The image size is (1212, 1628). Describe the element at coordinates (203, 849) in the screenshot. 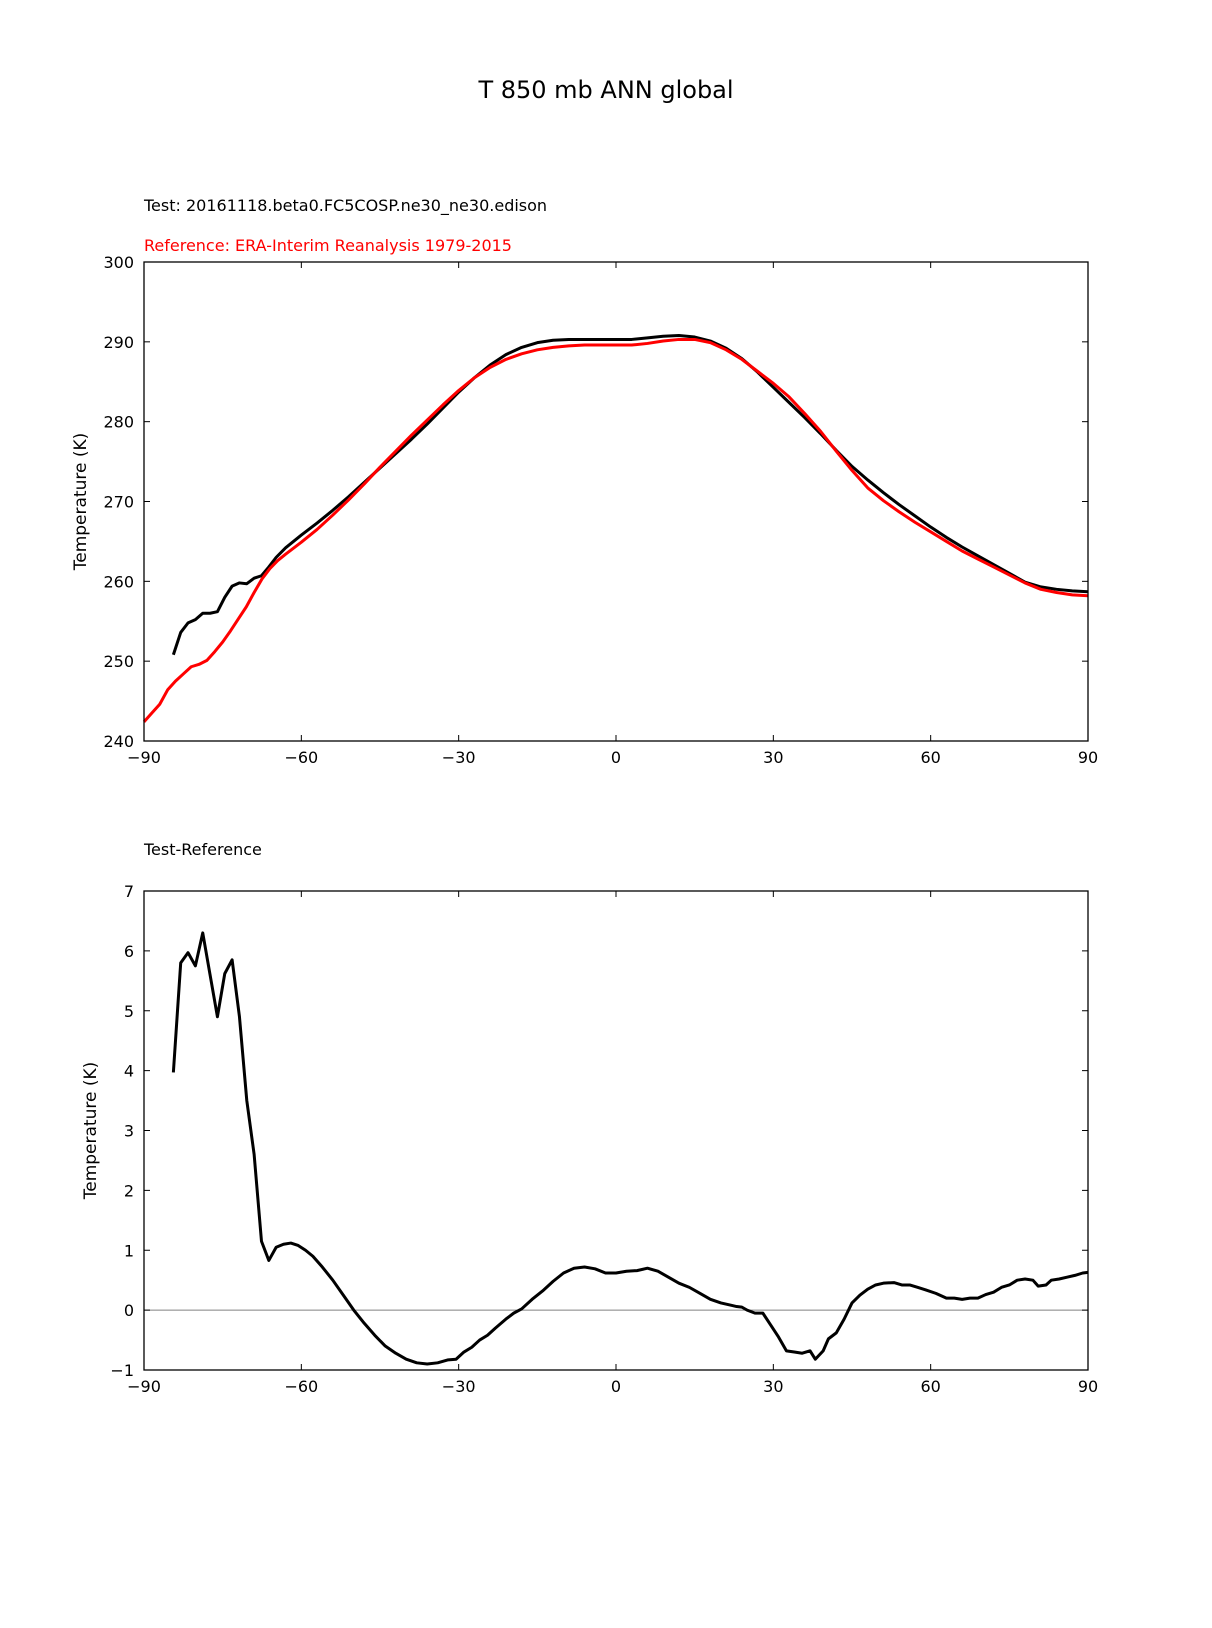

I see `difference-label: Test-Reference` at that location.